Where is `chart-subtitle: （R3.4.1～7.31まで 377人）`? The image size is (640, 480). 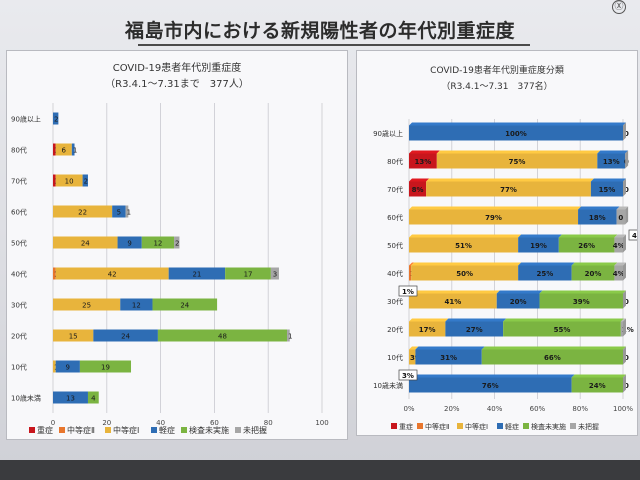 chart-subtitle: （R3.4.1～7.31まで 377人） is located at coordinates (177, 84).